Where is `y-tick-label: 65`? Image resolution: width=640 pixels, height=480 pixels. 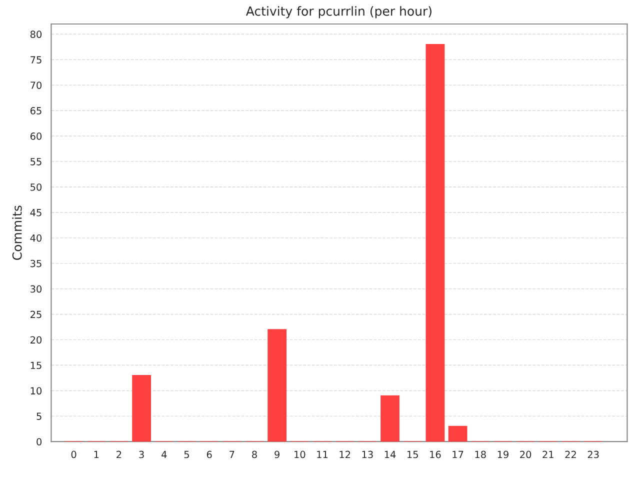 y-tick-label: 65 is located at coordinates (36, 110).